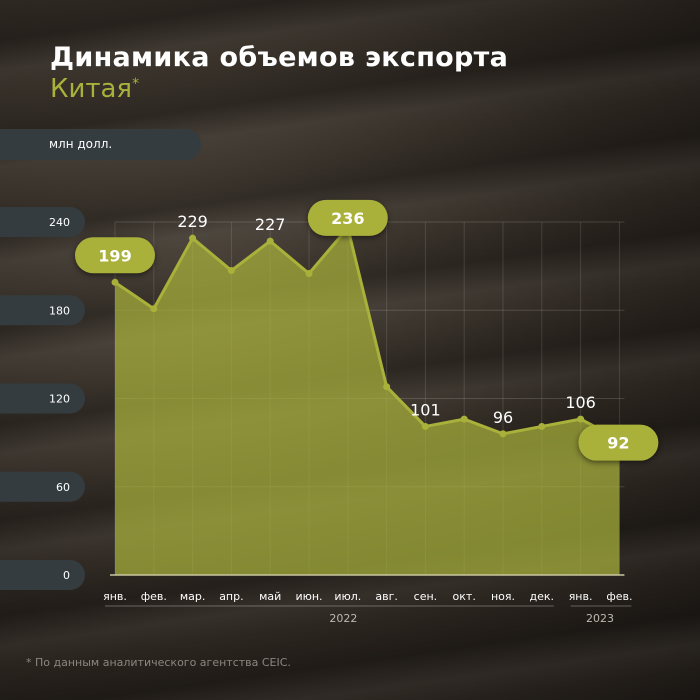  What do you see at coordinates (386, 596) in the screenshot?
I see `x-tick-label: авг.` at bounding box center [386, 596].